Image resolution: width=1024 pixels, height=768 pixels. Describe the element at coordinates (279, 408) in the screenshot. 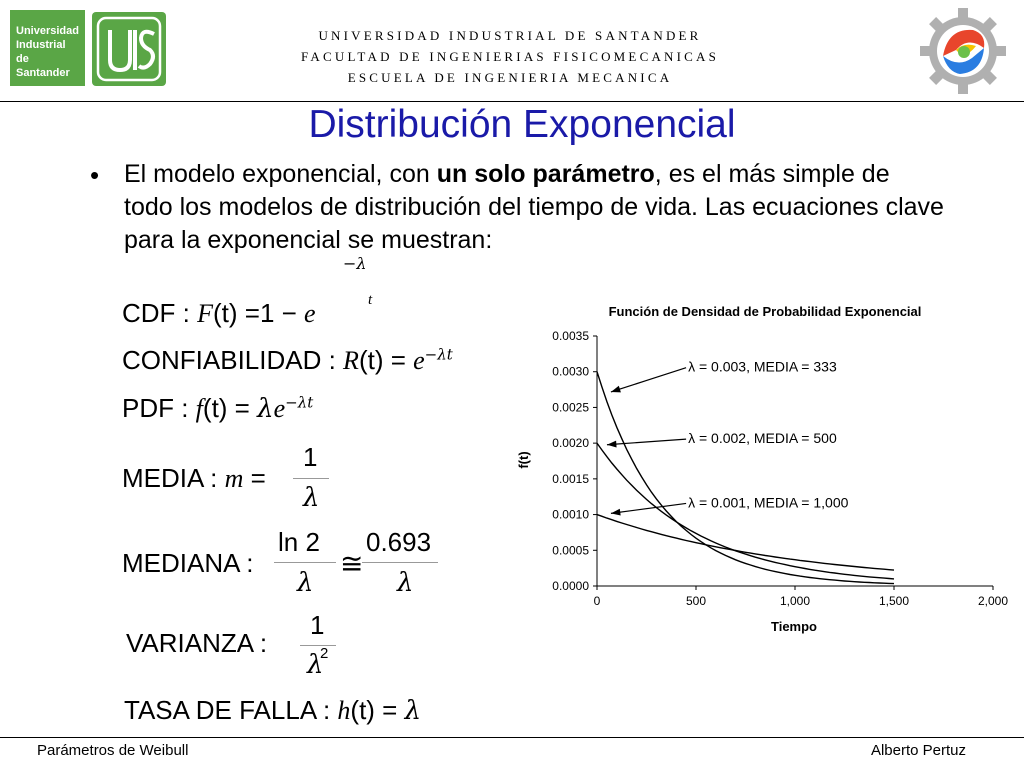

I see `pdf-base: e` at that location.